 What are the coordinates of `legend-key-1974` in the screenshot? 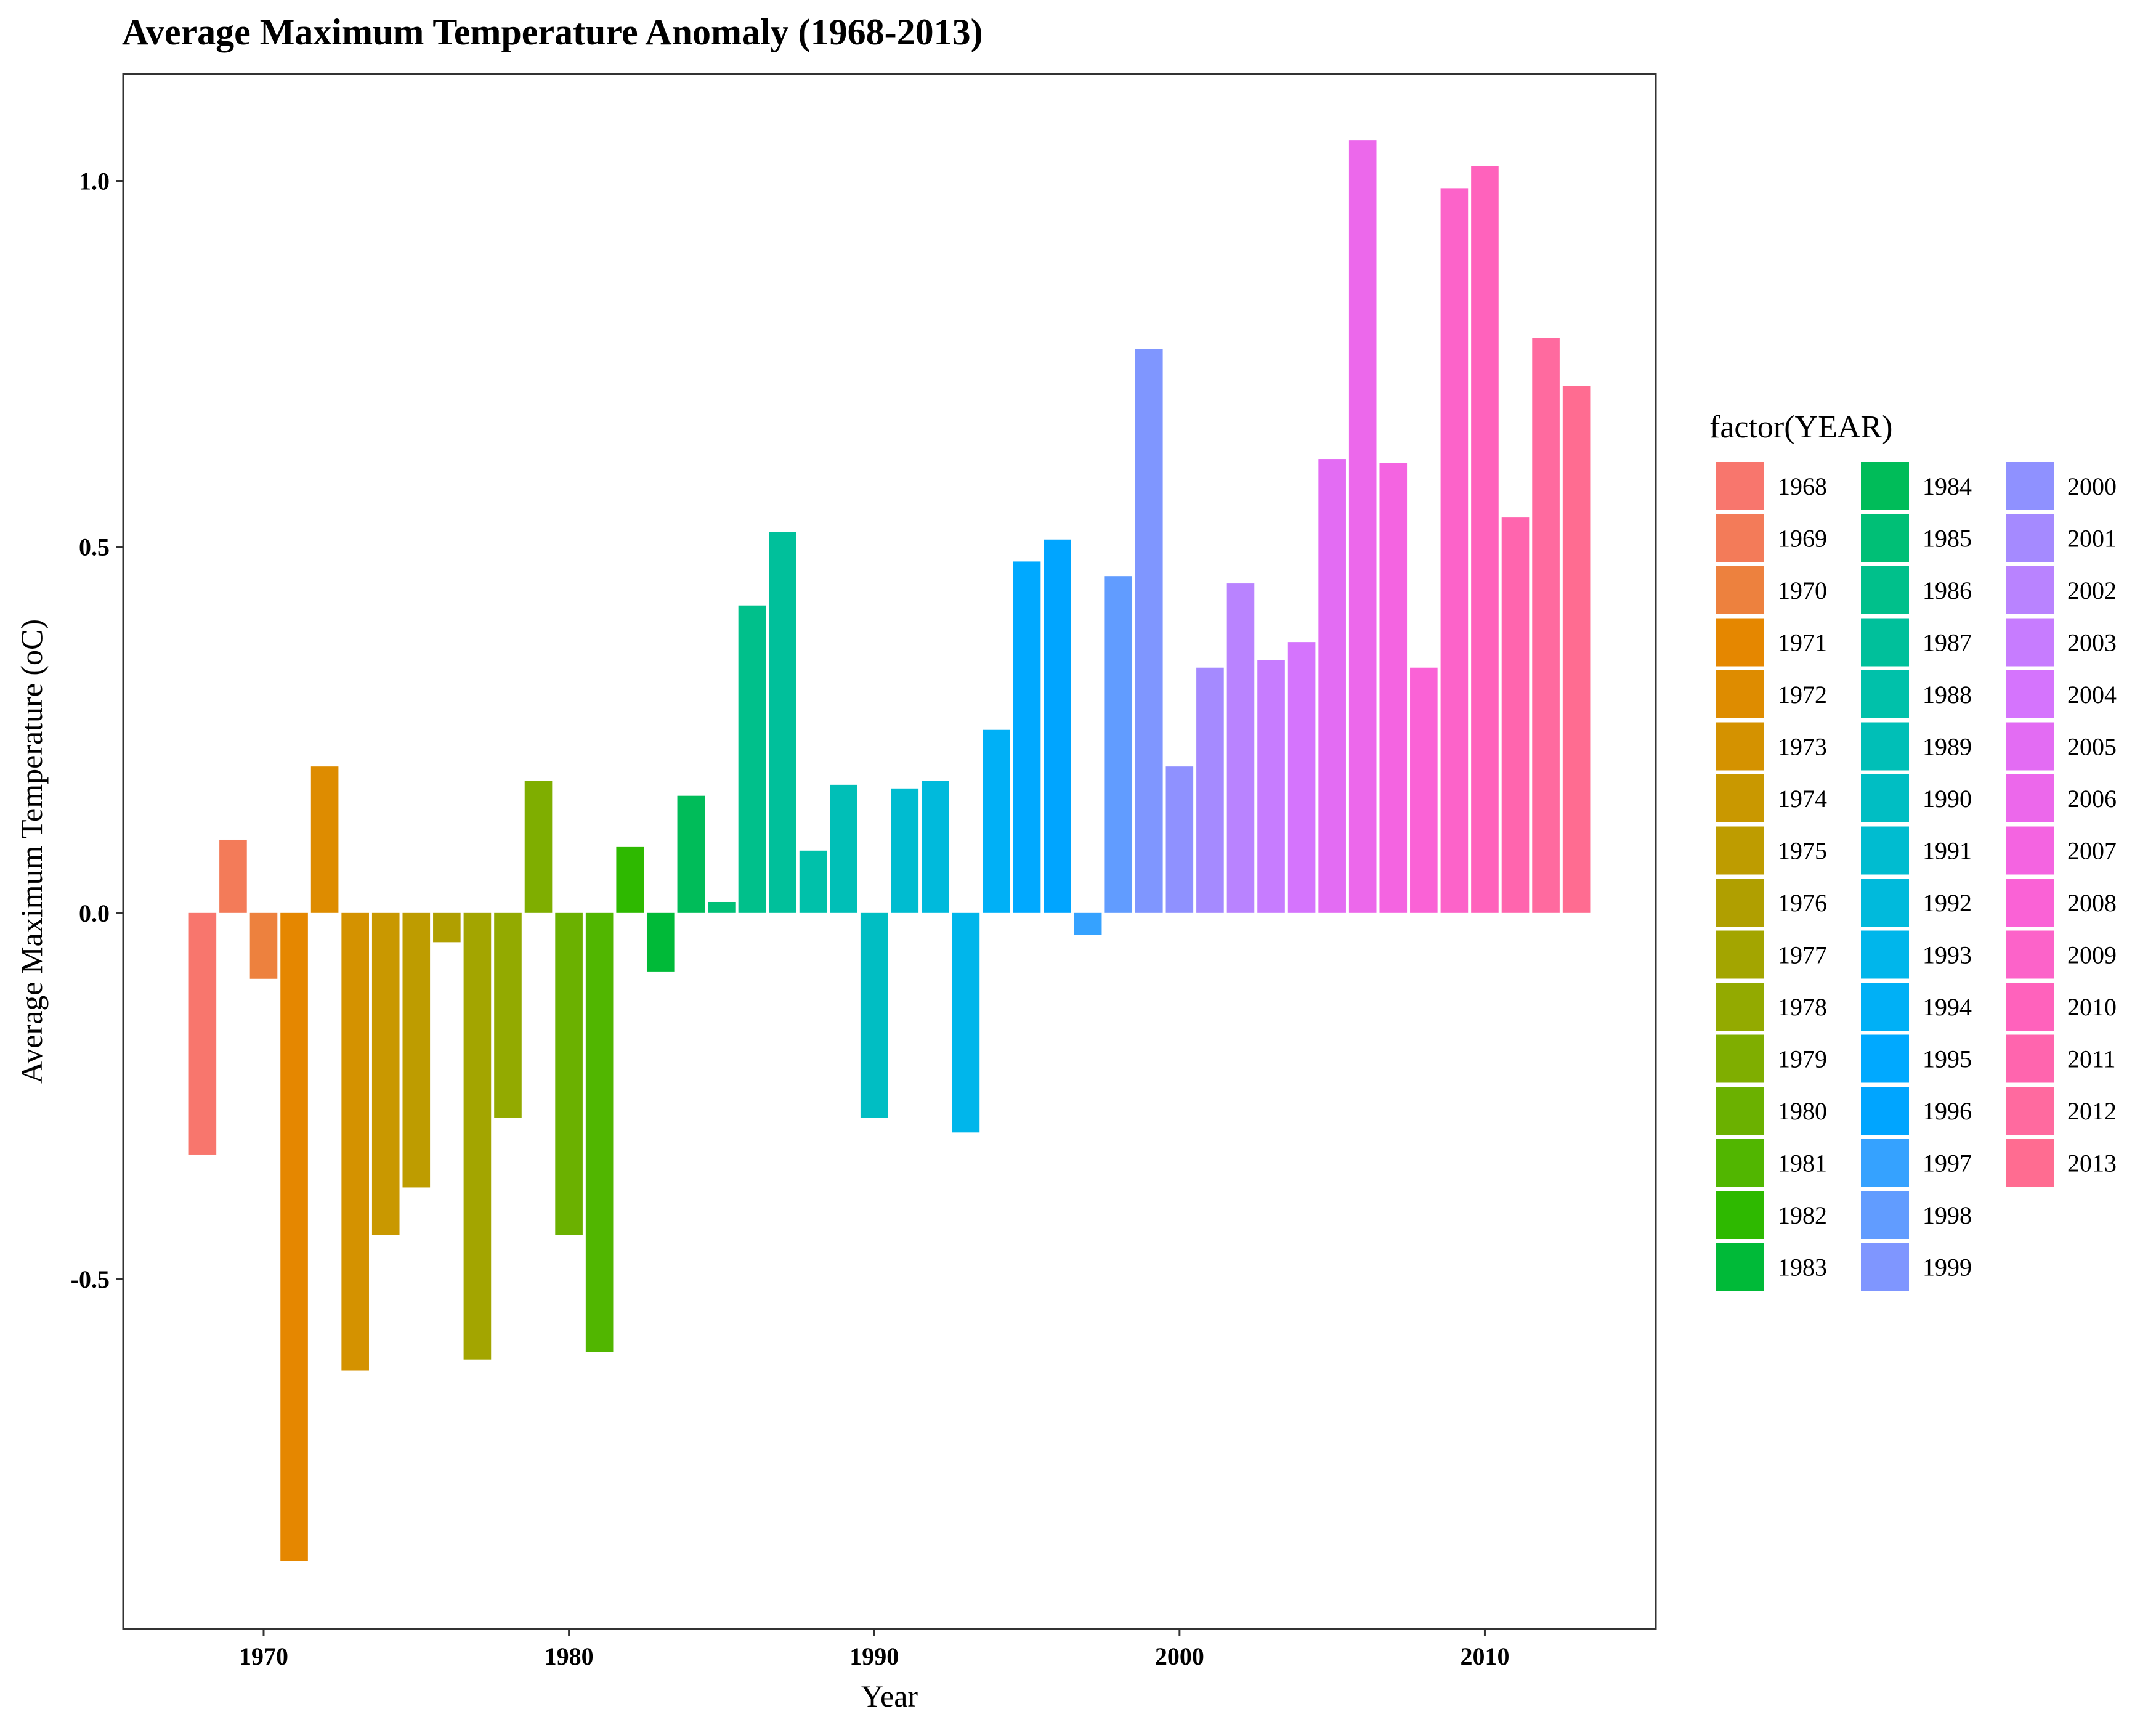 It's located at (1740, 798).